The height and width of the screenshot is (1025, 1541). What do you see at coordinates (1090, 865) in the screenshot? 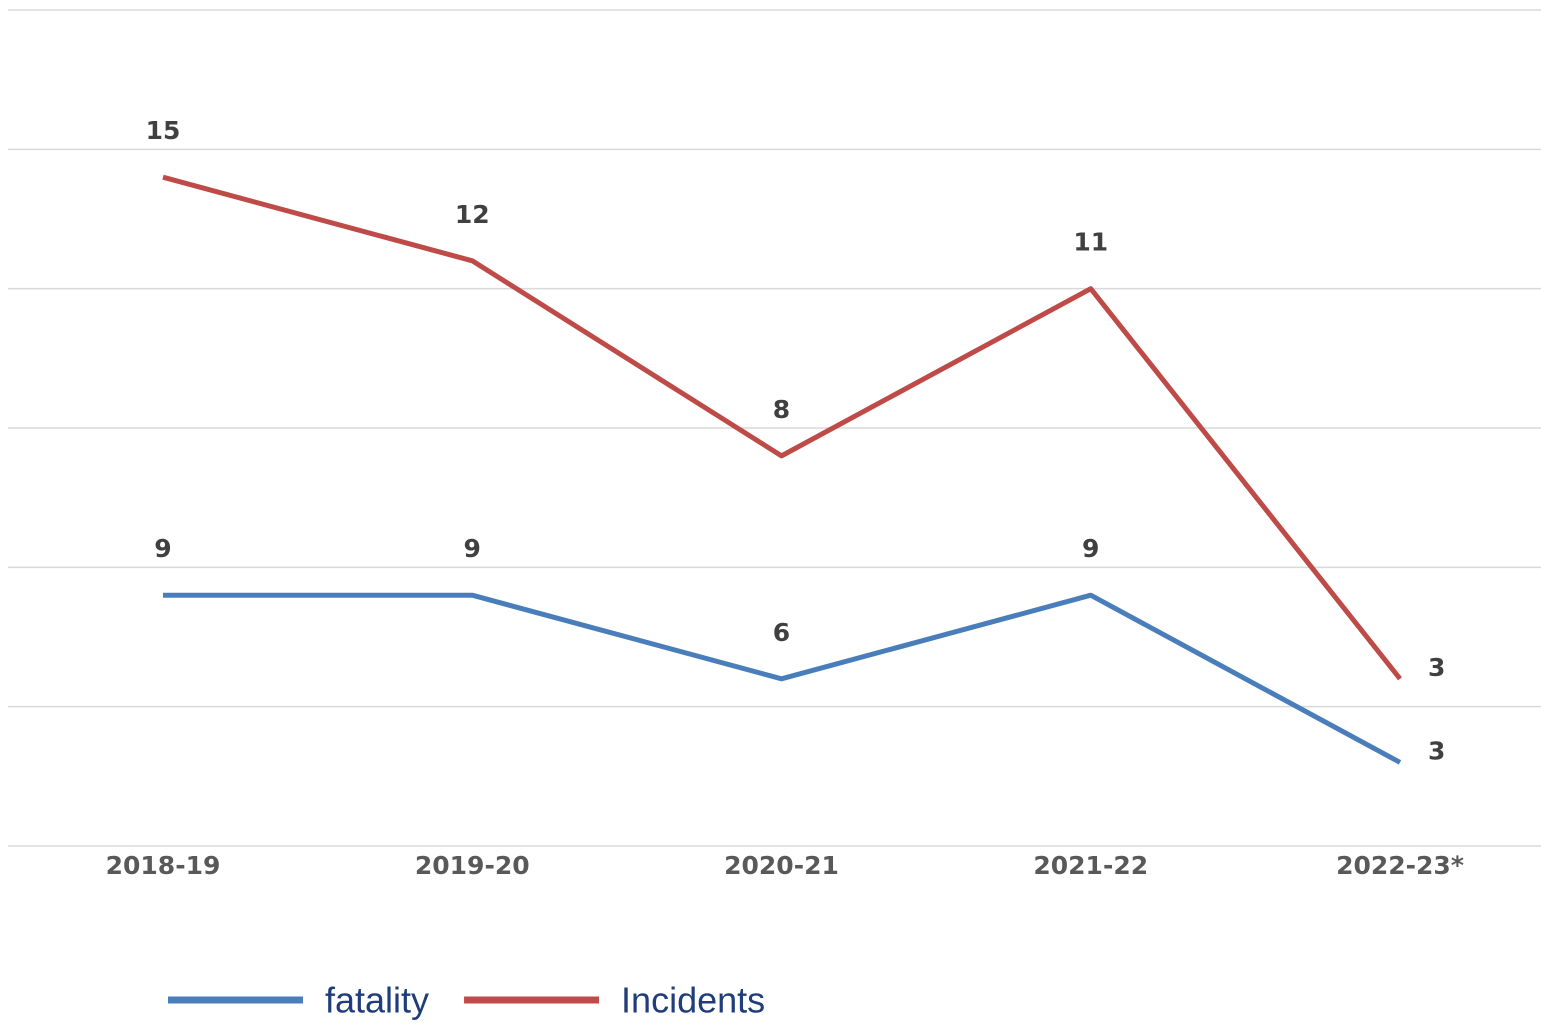
I see `x-tick-label: 2021-22` at bounding box center [1090, 865].